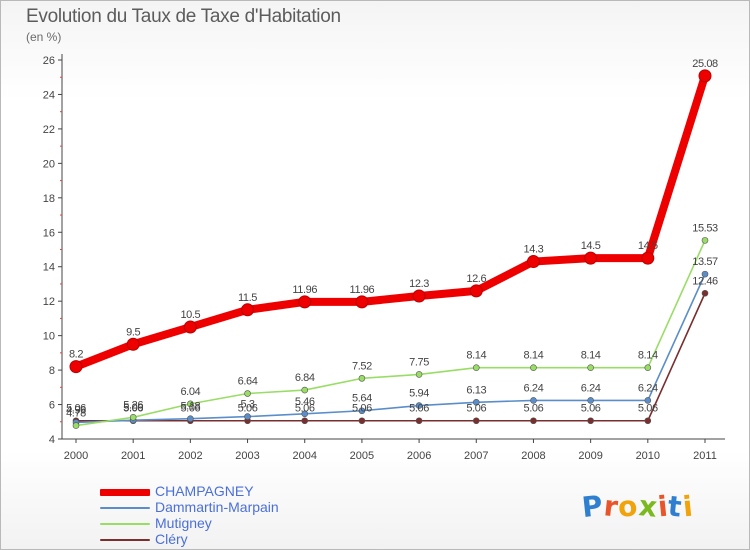 The width and height of the screenshot is (750, 550). I want to click on logo-letter: P, so click(593, 506).